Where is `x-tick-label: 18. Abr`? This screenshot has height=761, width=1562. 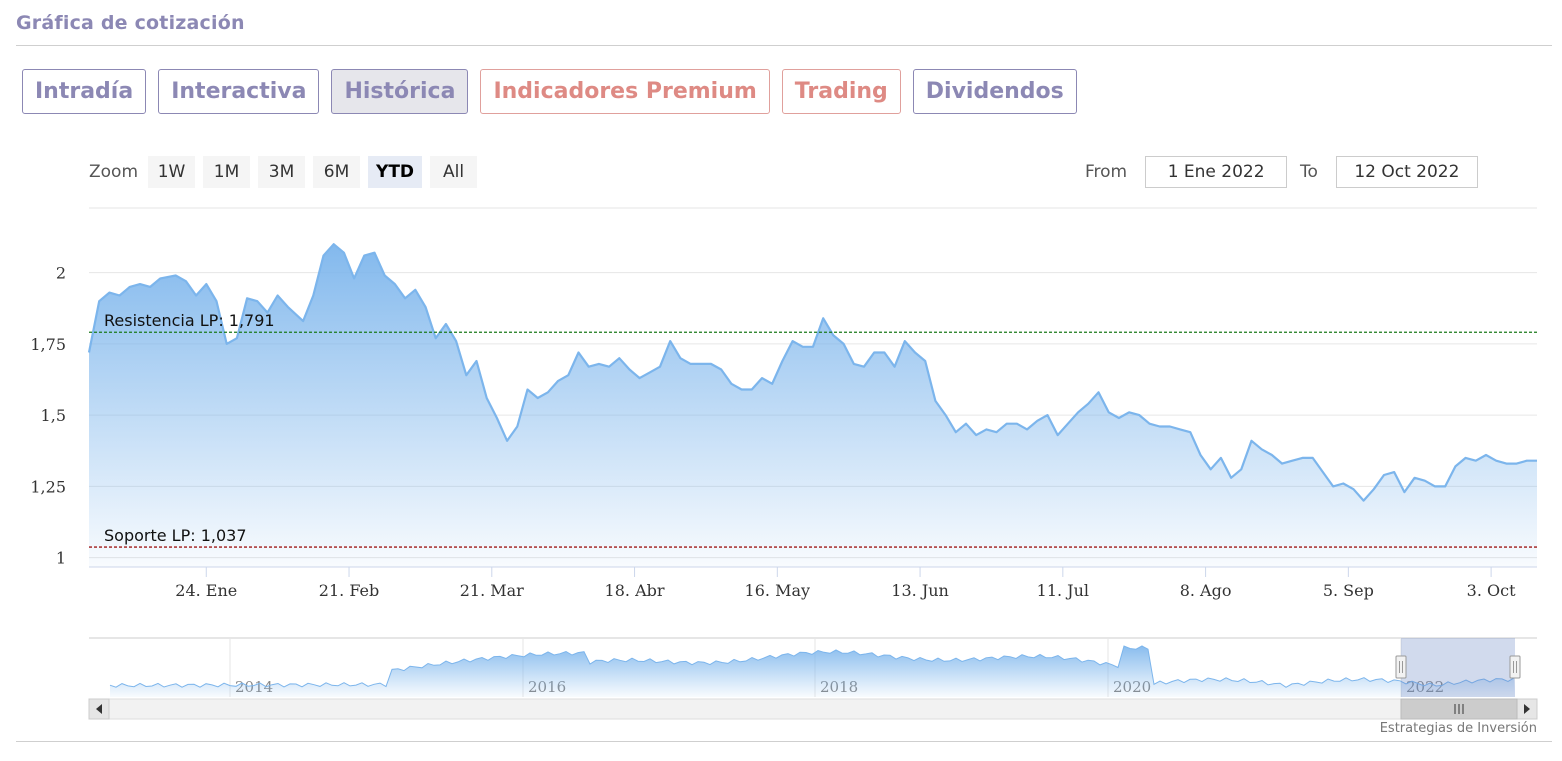
x-tick-label: 18. Abr is located at coordinates (635, 590).